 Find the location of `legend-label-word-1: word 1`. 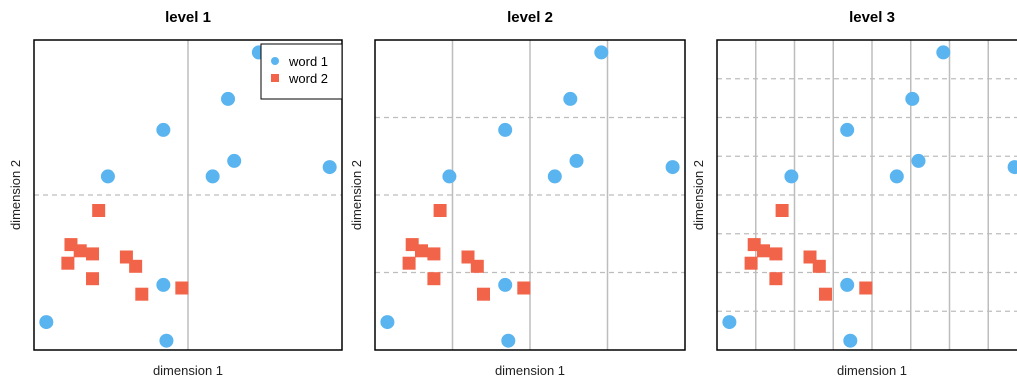

legend-label-word-1: word 1 is located at coordinates (308, 61).